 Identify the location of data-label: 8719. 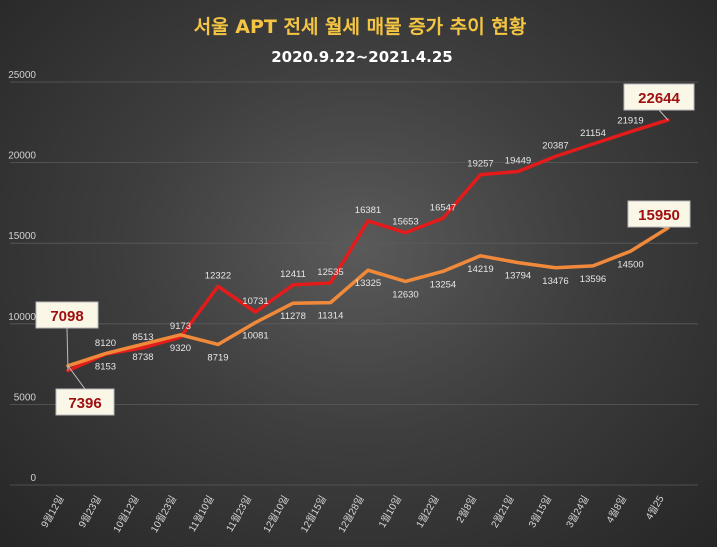
(217, 357).